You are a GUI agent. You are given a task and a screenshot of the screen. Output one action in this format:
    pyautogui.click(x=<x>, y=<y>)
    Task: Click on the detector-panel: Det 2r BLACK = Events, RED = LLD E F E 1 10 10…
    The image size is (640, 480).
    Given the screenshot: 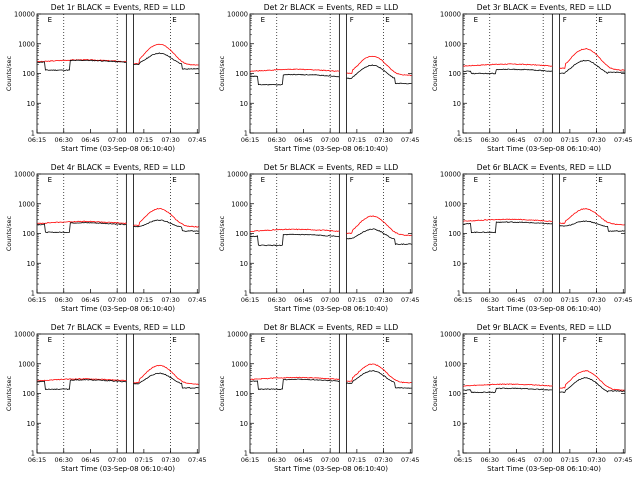 What is the action you would take?
    pyautogui.click(x=318, y=78)
    